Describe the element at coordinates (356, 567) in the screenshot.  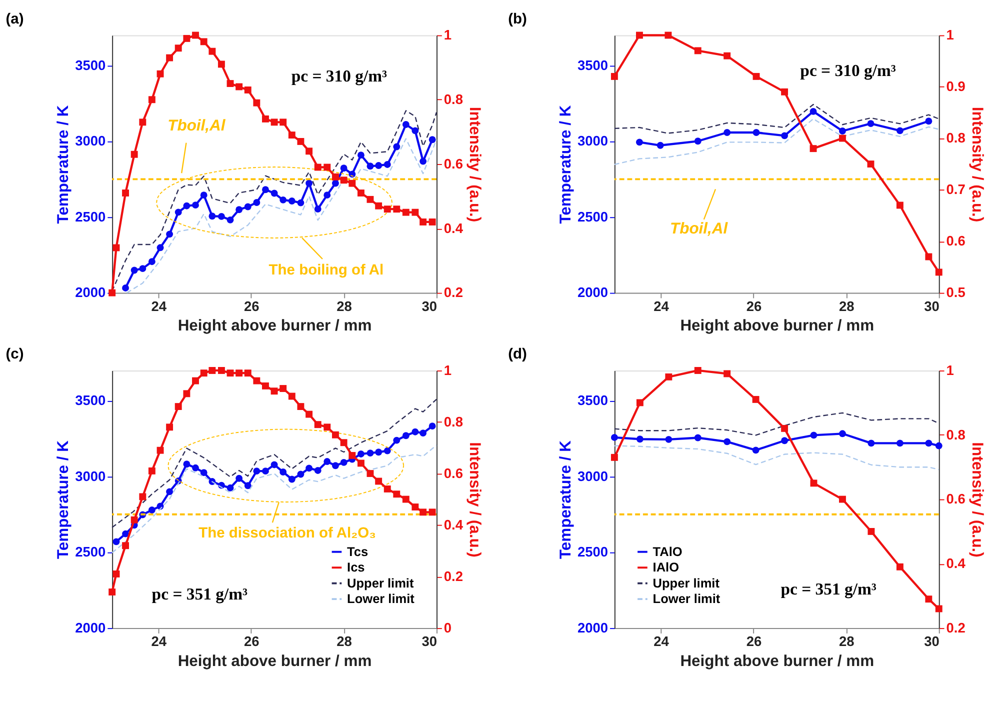
I see `legend-label: Ics` at that location.